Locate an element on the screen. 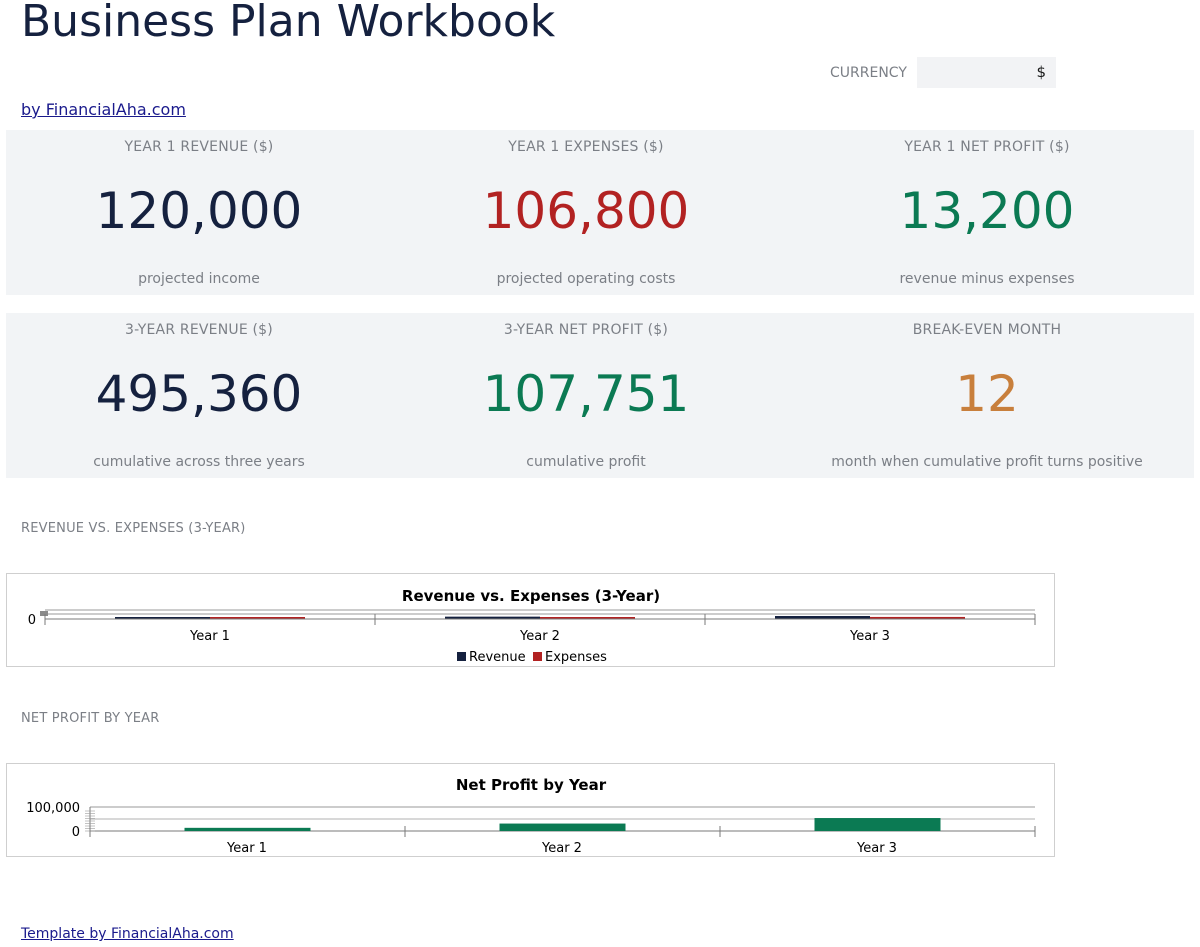 This screenshot has height=947, width=1200. legend-label-expenses: Expenses is located at coordinates (576, 657).